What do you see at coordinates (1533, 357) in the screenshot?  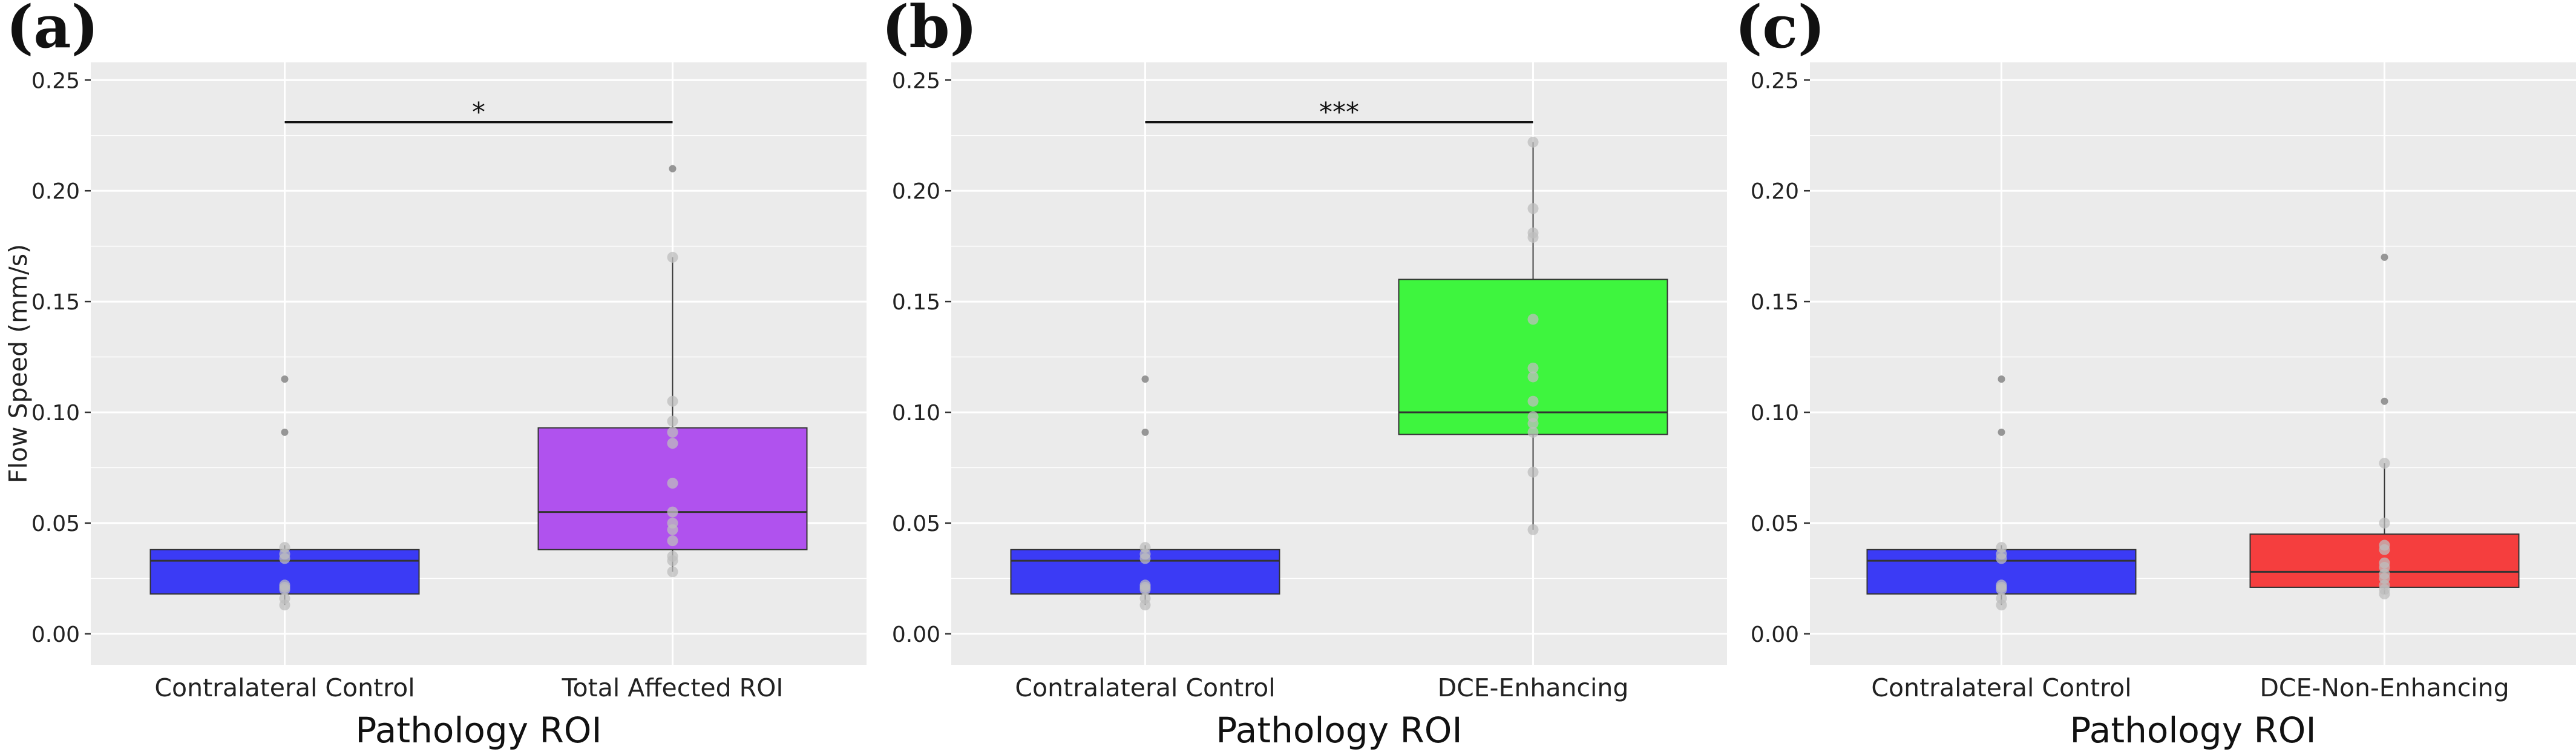 I see `box-body` at bounding box center [1533, 357].